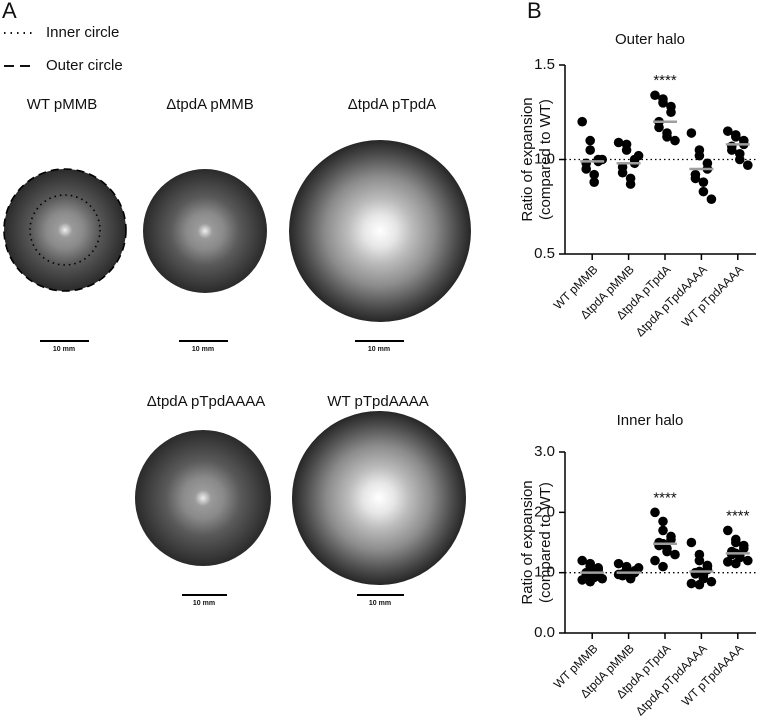 The width and height of the screenshot is (760, 724). Describe the element at coordinates (82, 32) in the screenshot. I see `legend-label: Inner circle` at that location.